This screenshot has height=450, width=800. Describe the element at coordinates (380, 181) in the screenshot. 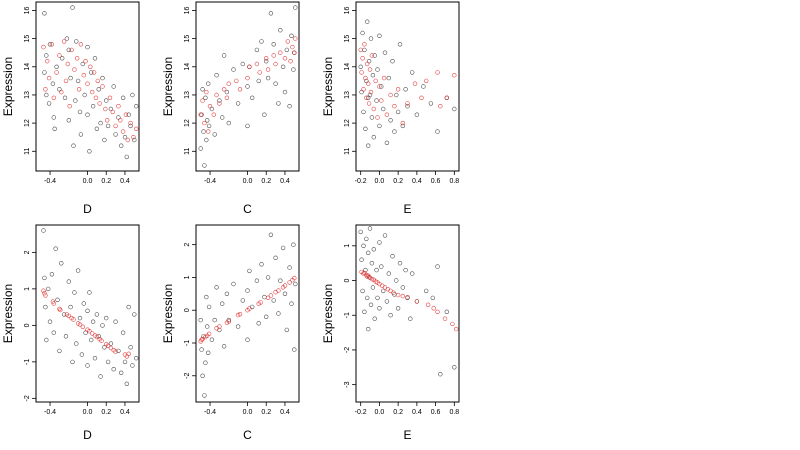

I see `x-tick-label: 0.0` at that location.